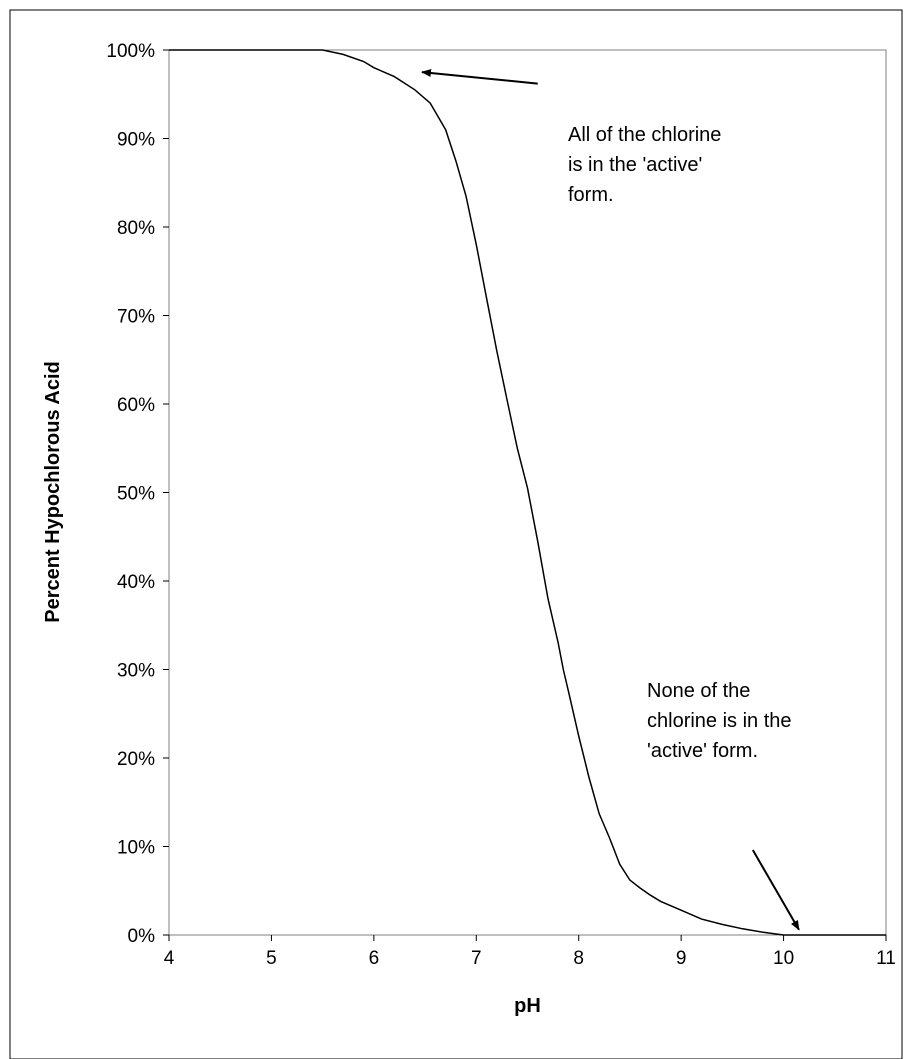  Describe the element at coordinates (476, 958) in the screenshot. I see `x-tick-label: 7` at that location.